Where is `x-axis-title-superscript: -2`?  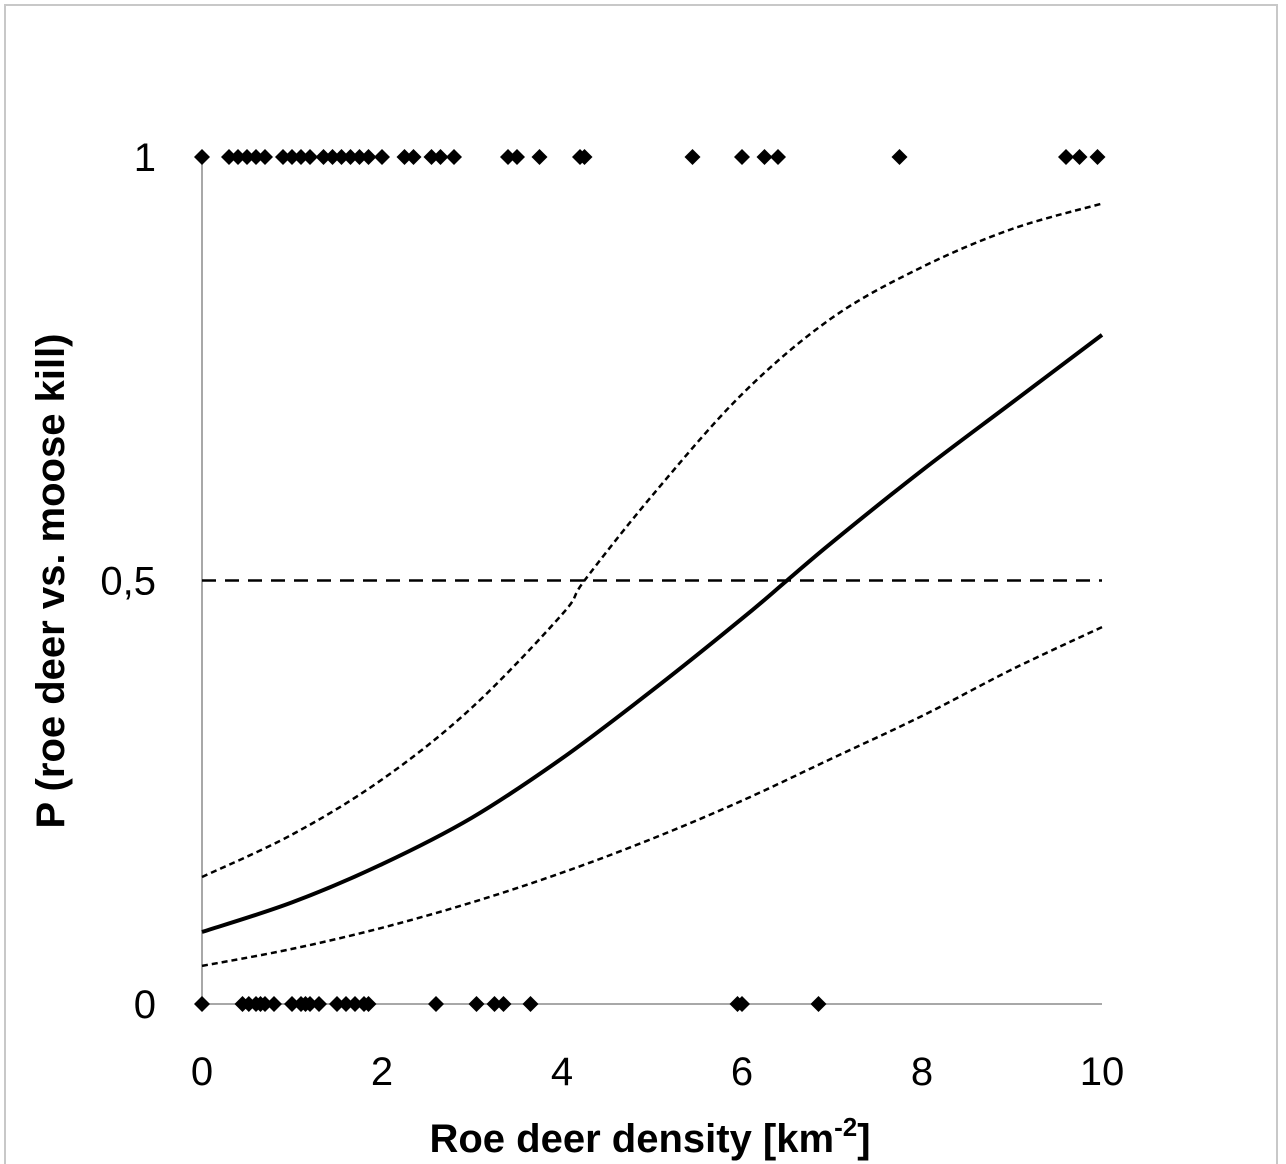 x-axis-title-superscript: -2 is located at coordinates (845, 1127).